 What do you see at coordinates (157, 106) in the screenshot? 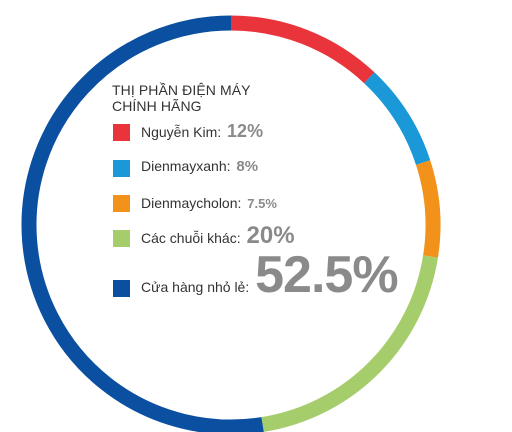
I see `chart-title-line-2: CHÍNH HÃNG` at bounding box center [157, 106].